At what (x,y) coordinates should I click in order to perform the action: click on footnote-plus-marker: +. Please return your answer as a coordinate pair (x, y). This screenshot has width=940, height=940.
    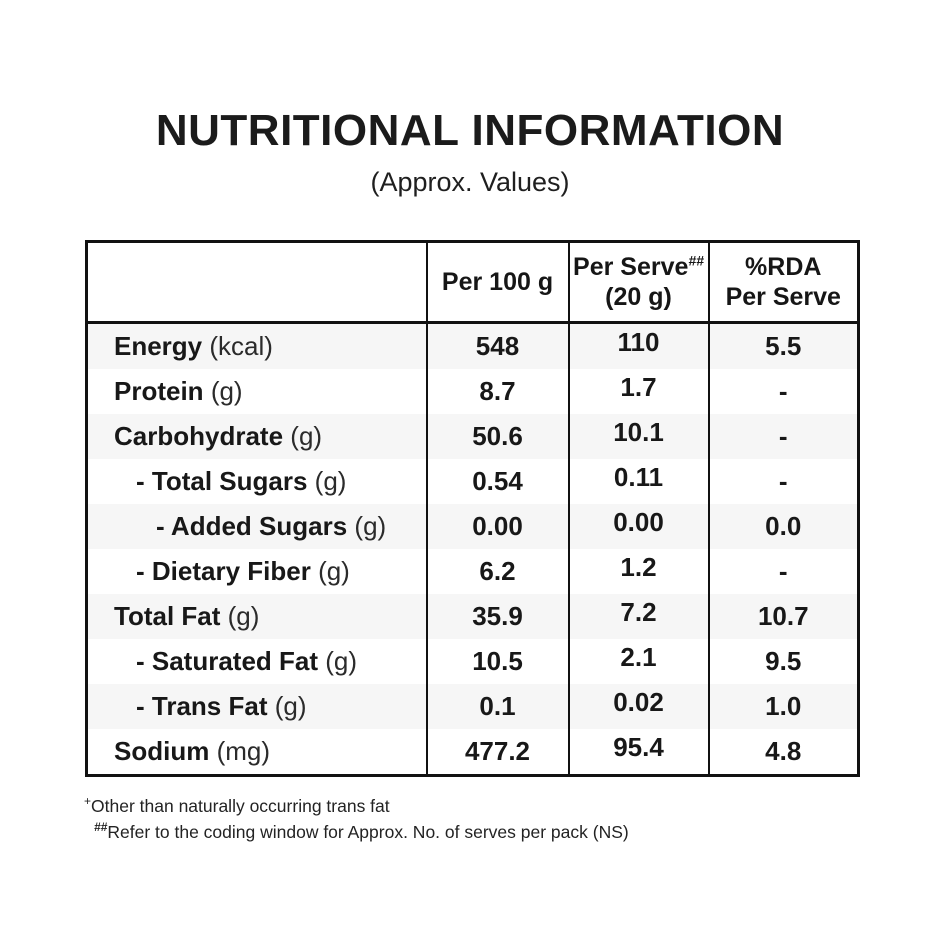
    Looking at the image, I should click on (88, 801).